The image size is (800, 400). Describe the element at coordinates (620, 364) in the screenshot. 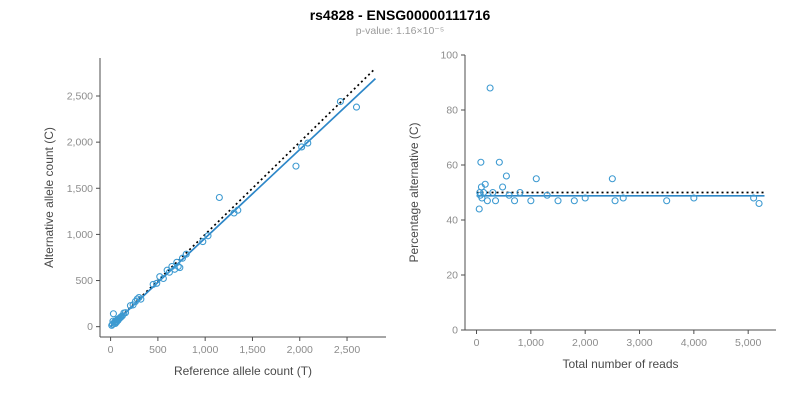

I see `x-axis-label: Total number of reads` at that location.